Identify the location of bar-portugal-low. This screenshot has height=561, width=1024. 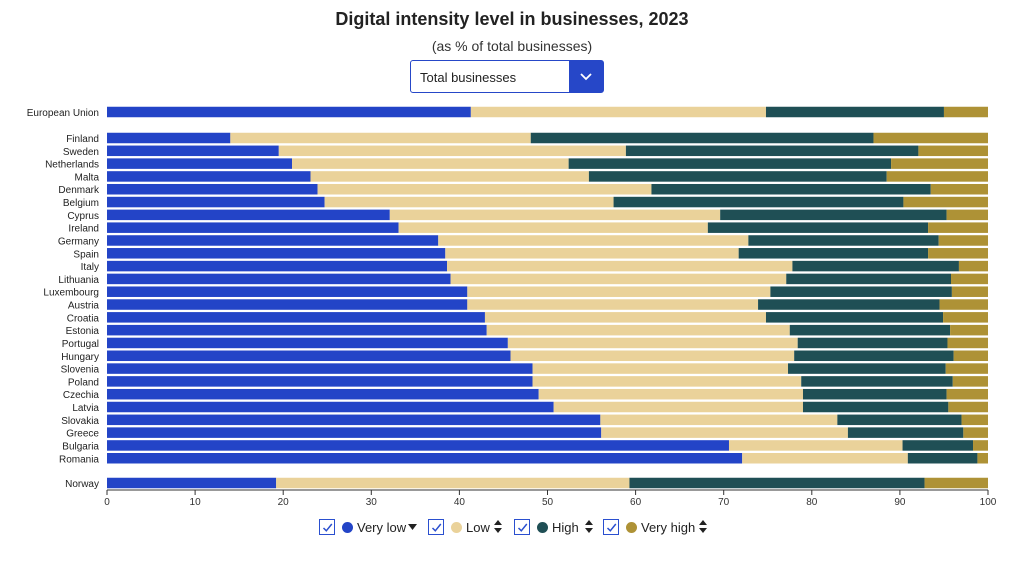
(652, 343).